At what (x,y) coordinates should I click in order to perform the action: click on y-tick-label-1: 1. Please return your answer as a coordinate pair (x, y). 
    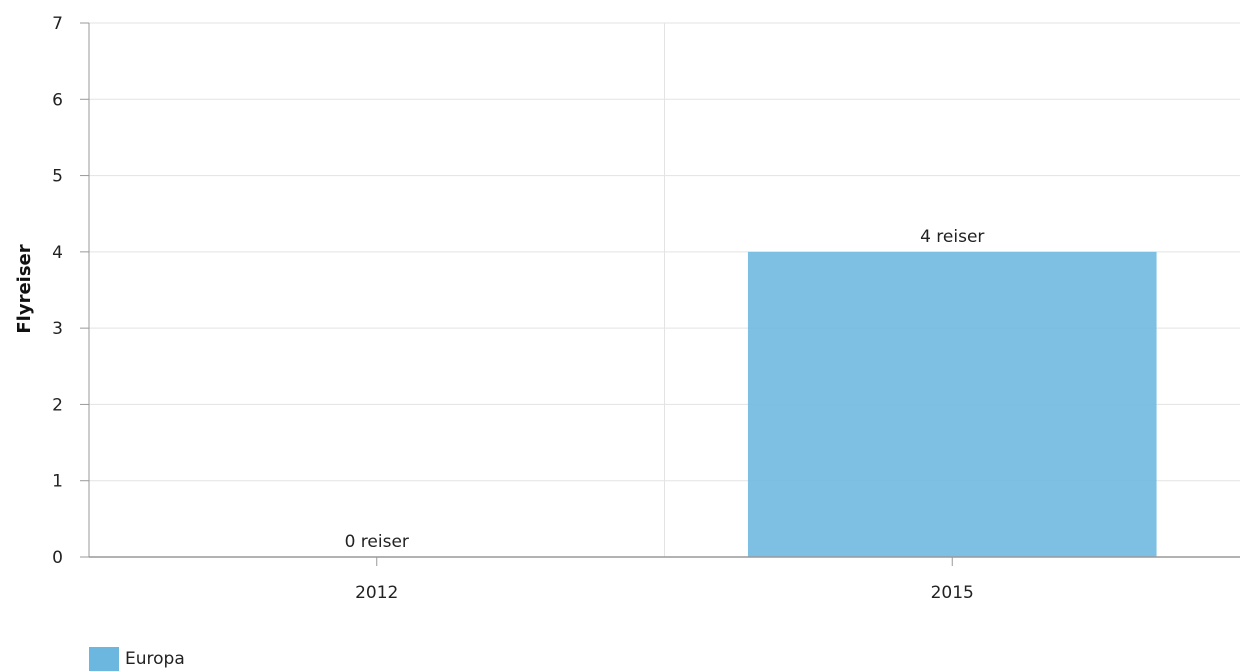
    Looking at the image, I should click on (57, 482).